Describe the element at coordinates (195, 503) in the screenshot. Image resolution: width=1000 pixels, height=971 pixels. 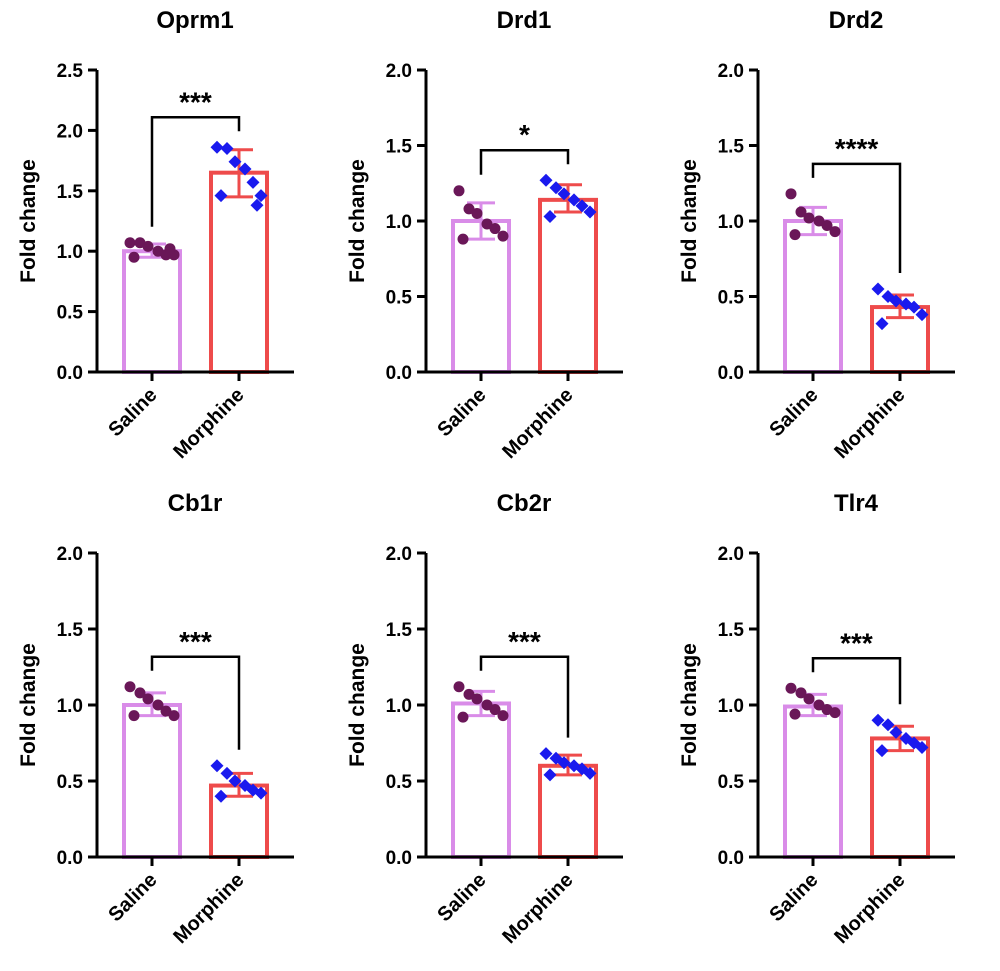
I see `chart-title: Cb1r` at that location.